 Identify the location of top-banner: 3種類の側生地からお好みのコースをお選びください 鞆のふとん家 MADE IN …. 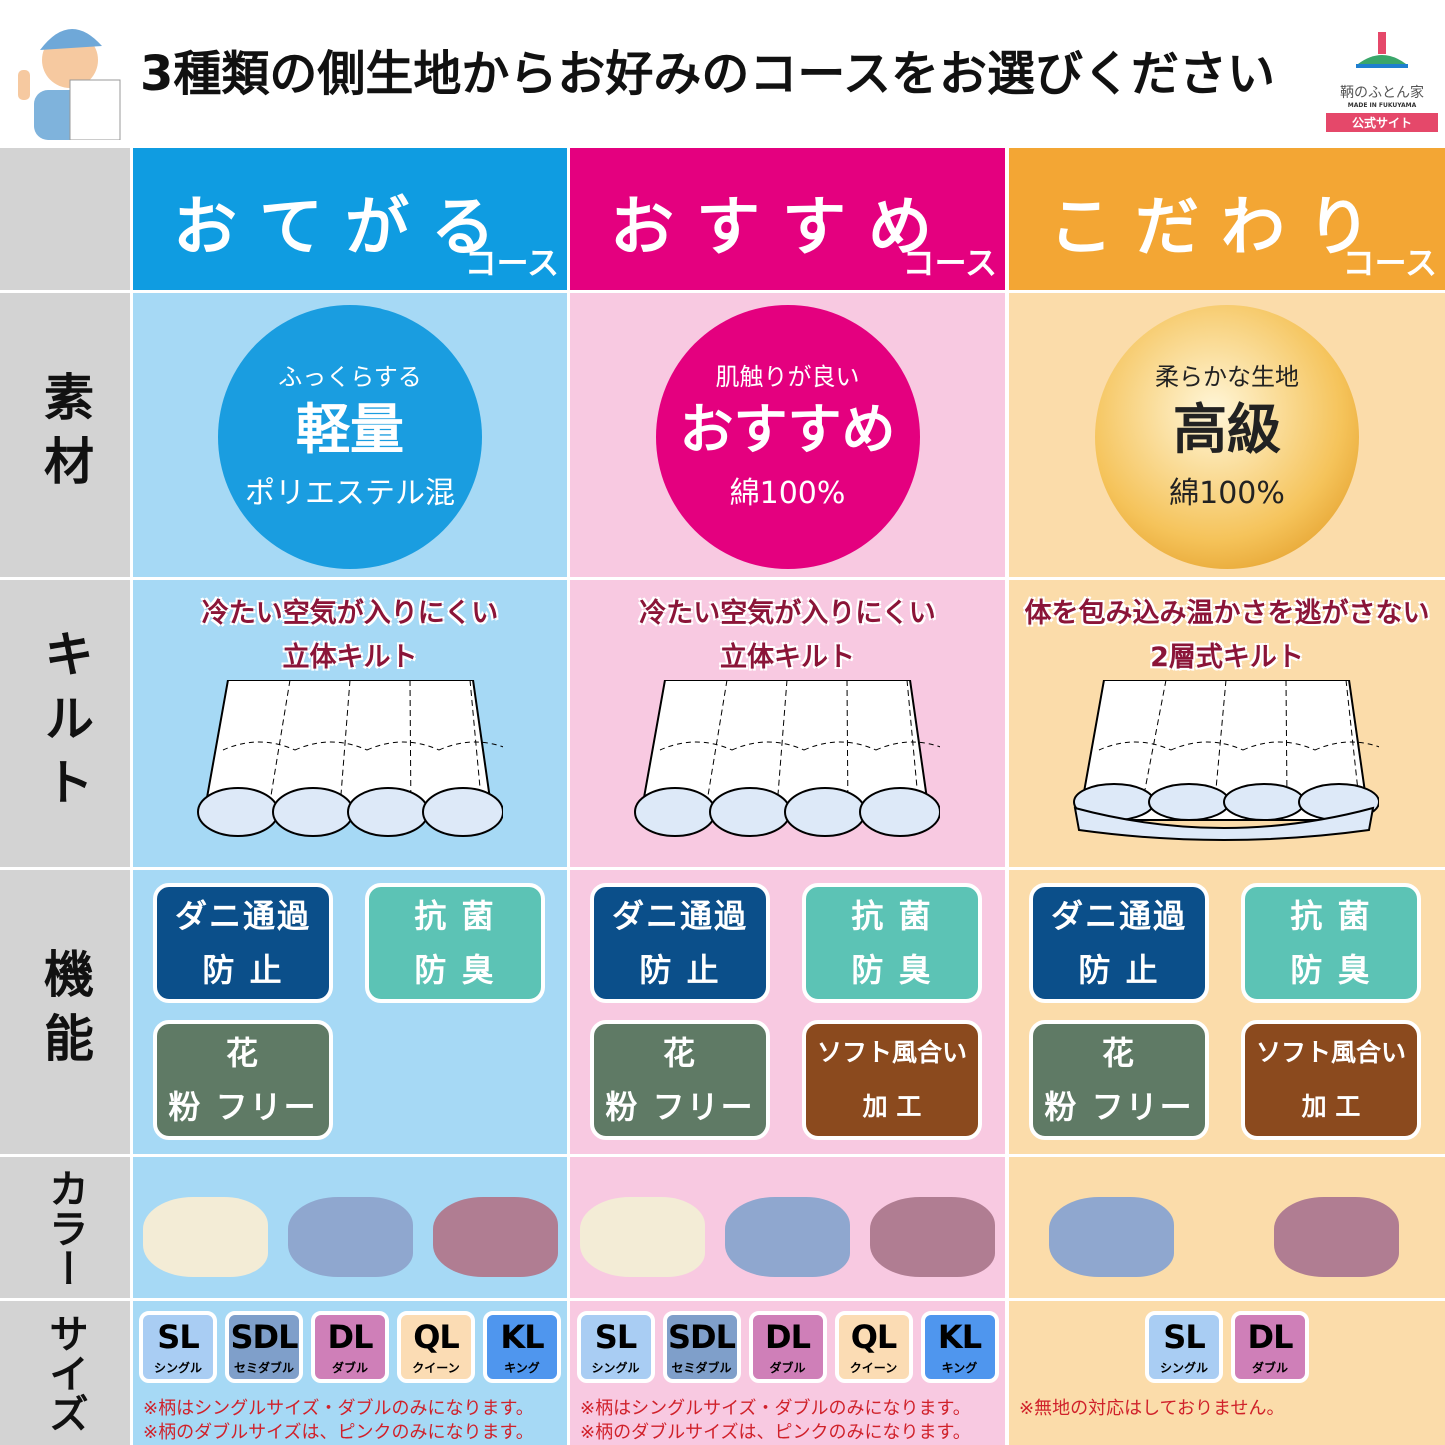
(722, 73).